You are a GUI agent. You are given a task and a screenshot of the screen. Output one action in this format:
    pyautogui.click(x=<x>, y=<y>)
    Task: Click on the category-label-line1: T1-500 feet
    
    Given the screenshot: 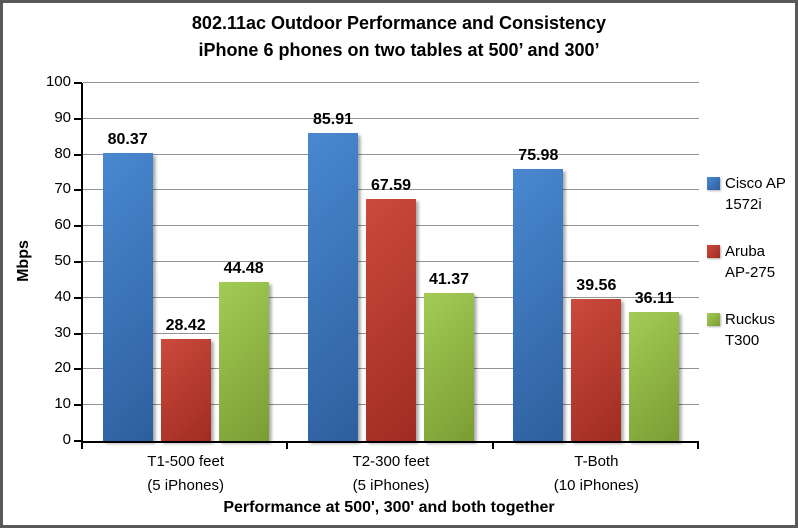 What is the action you would take?
    pyautogui.click(x=186, y=461)
    